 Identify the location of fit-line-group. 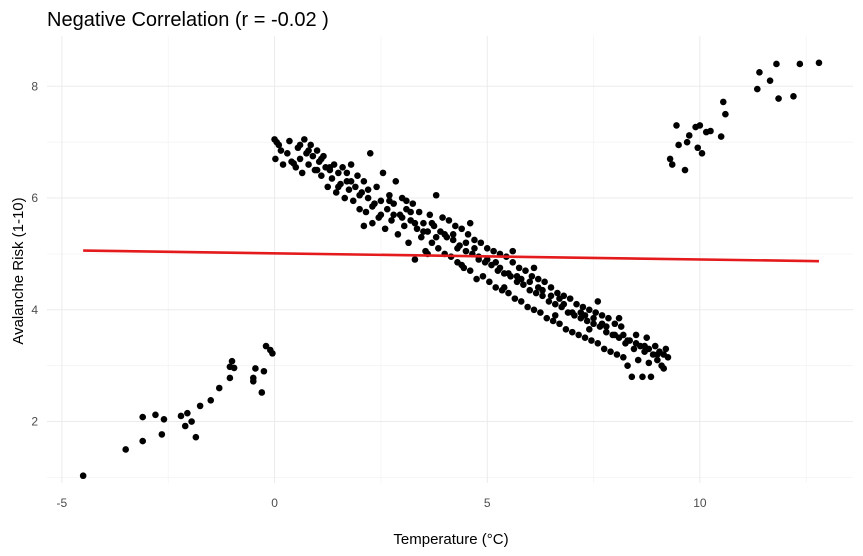
(451, 256).